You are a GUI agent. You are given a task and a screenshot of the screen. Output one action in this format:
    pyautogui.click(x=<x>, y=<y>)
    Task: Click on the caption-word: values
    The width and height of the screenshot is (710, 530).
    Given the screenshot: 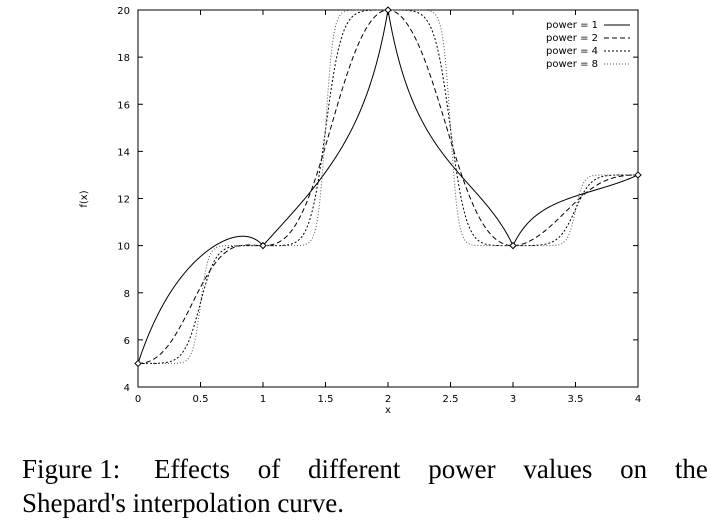 What is the action you would take?
    pyautogui.click(x=558, y=469)
    